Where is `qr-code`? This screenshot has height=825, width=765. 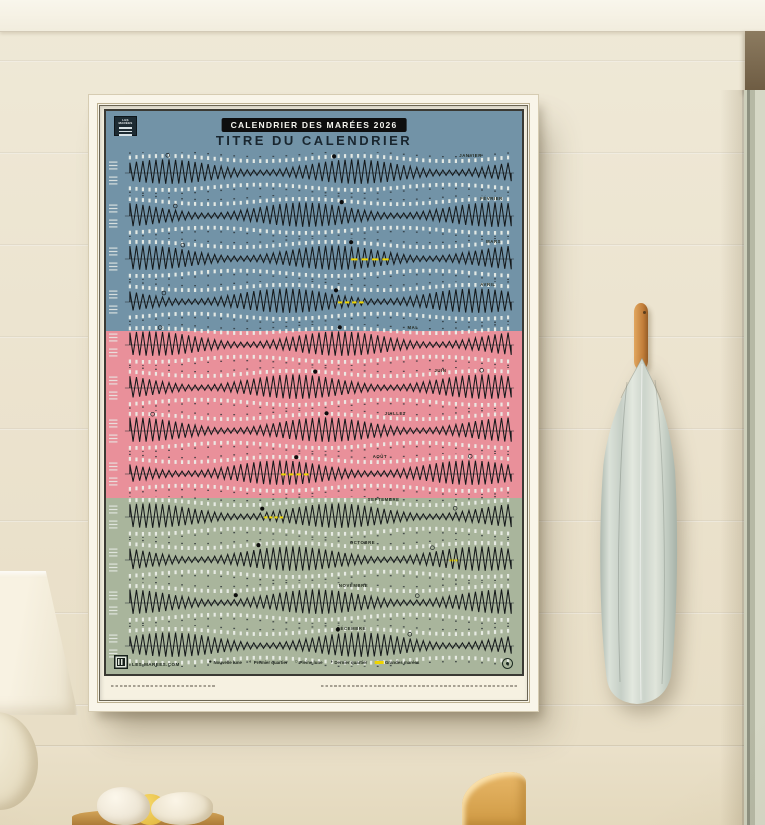 qr-code is located at coordinates (121, 662).